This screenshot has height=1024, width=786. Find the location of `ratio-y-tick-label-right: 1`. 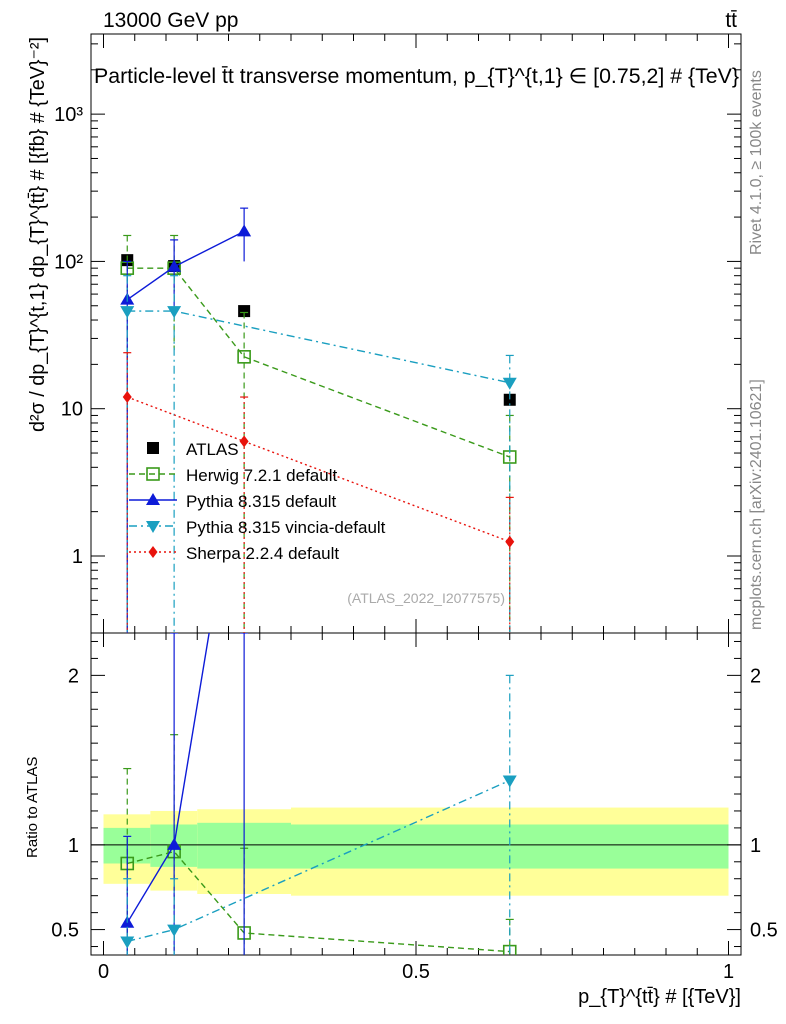

ratio-y-tick-label-right: 1 is located at coordinates (755, 846).